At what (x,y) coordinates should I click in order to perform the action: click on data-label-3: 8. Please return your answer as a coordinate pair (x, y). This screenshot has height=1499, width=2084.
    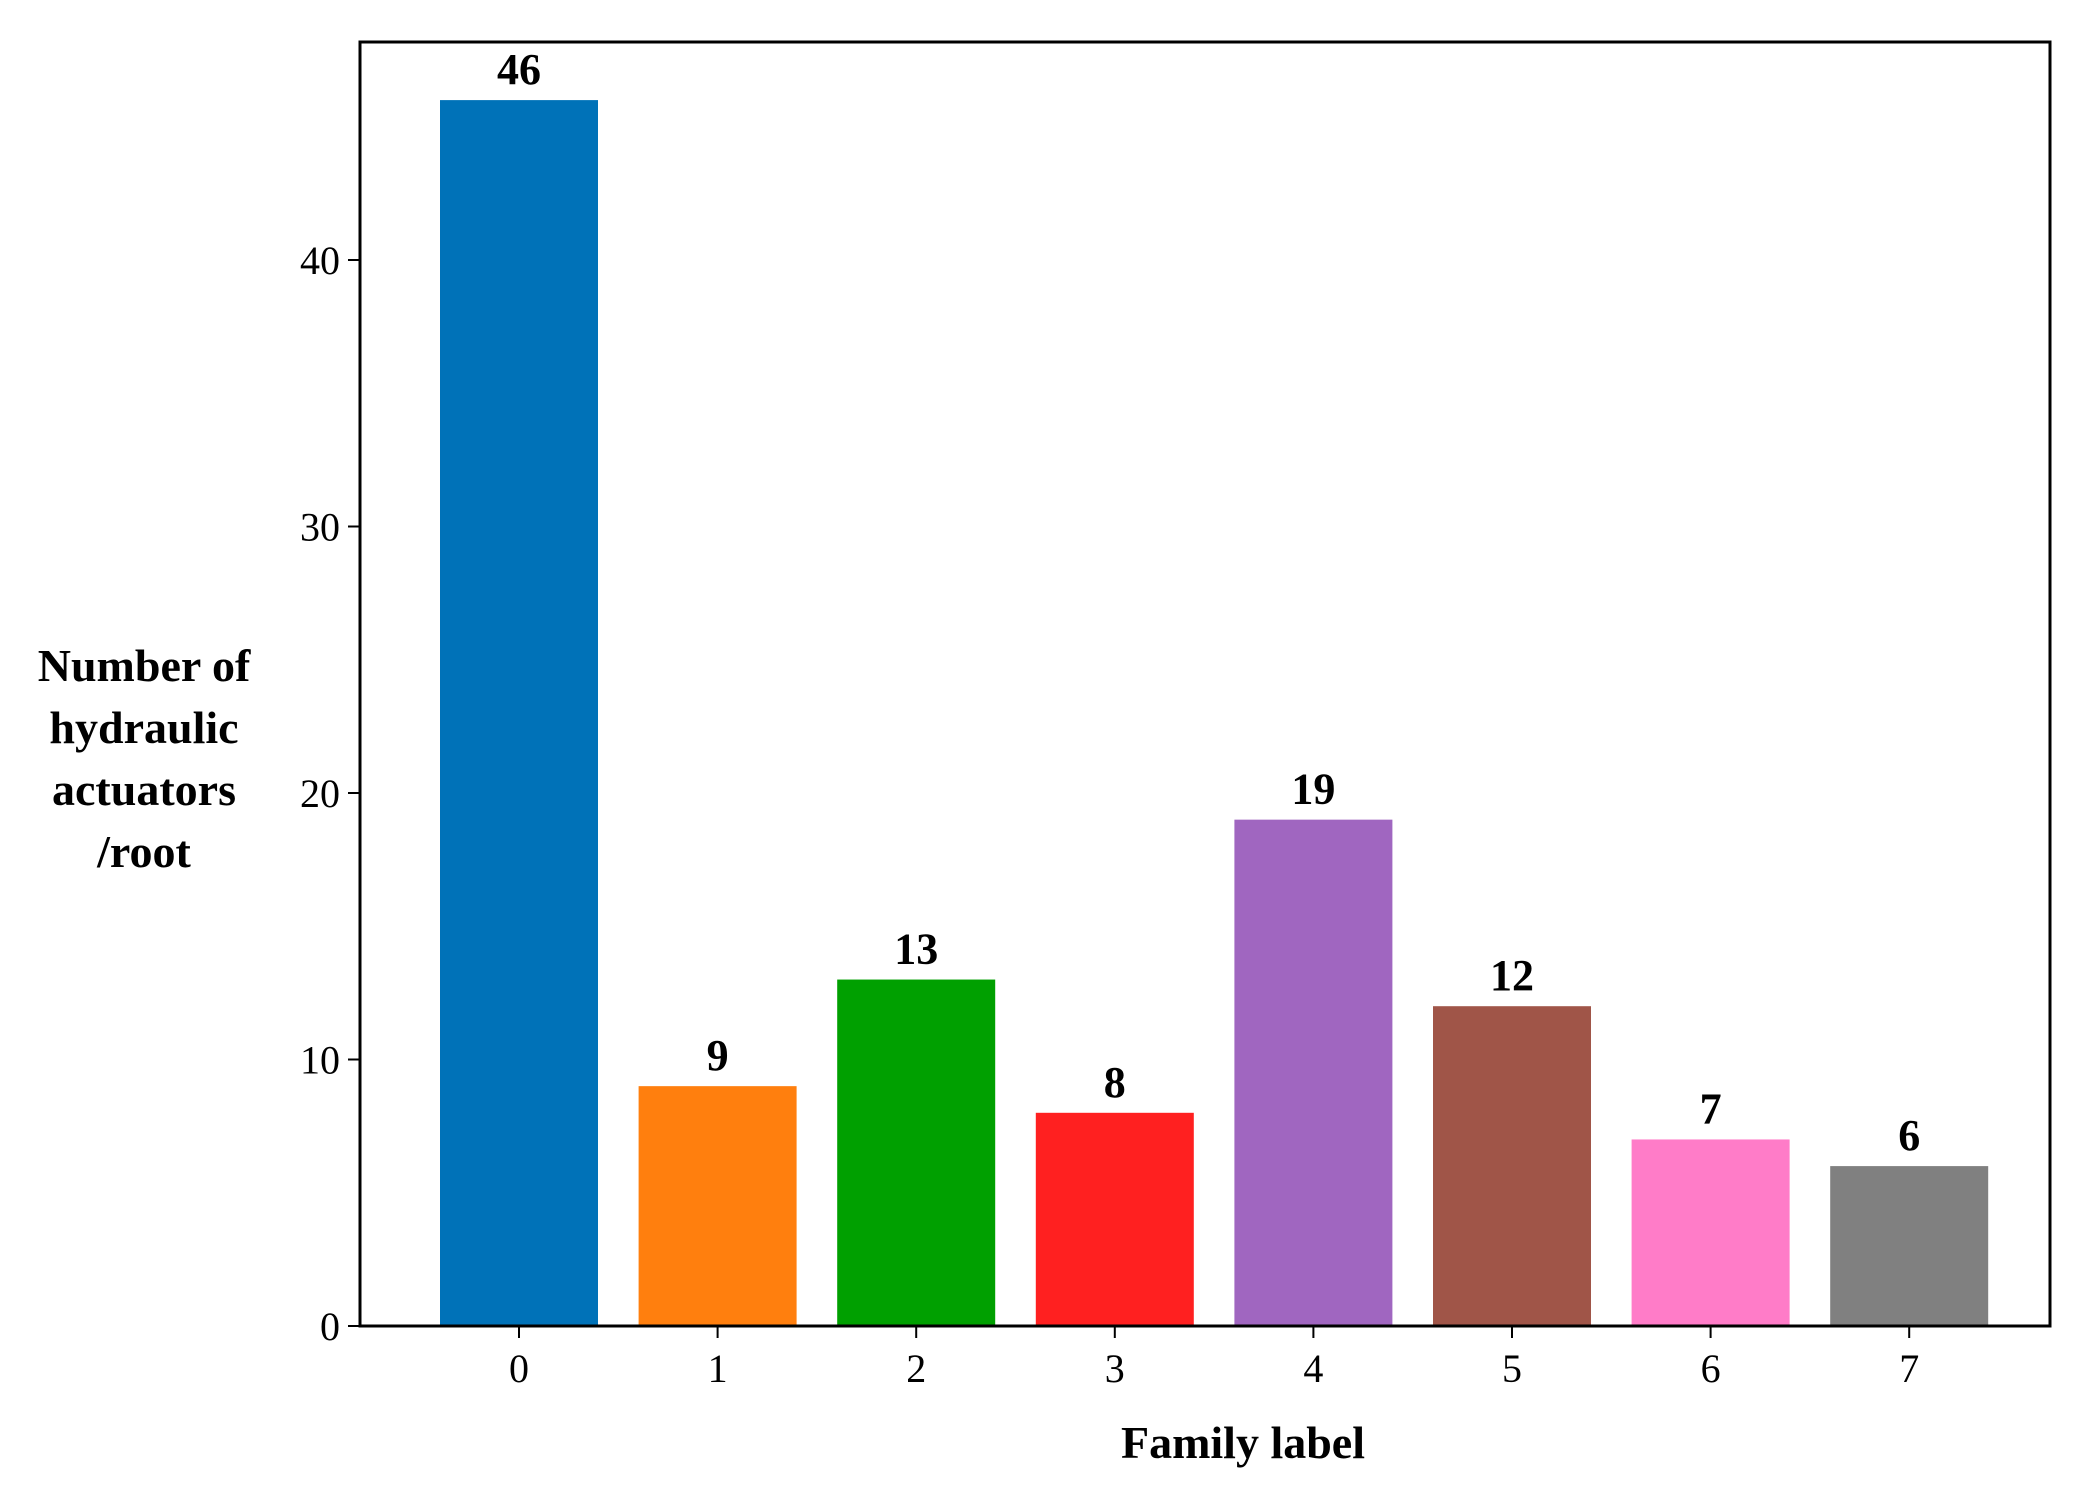
    Looking at the image, I should click on (1115, 1082).